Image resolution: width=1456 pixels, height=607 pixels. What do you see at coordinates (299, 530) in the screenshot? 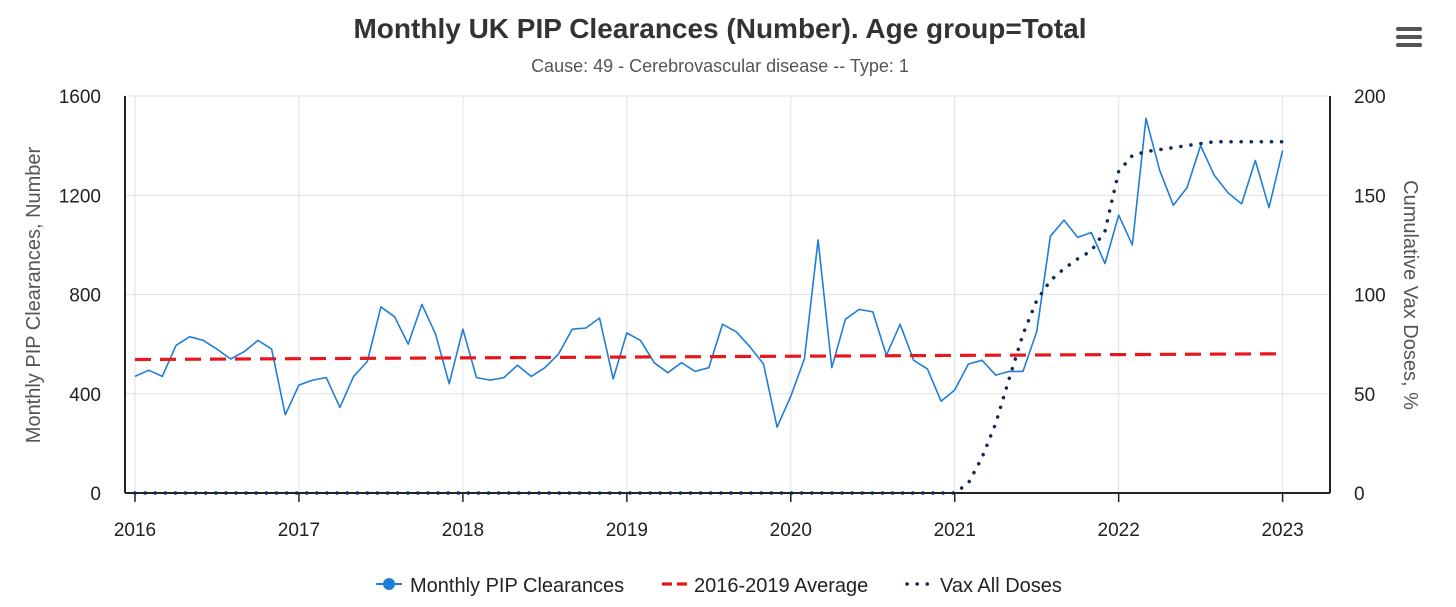
I see `x-tick-label: 2017` at bounding box center [299, 530].